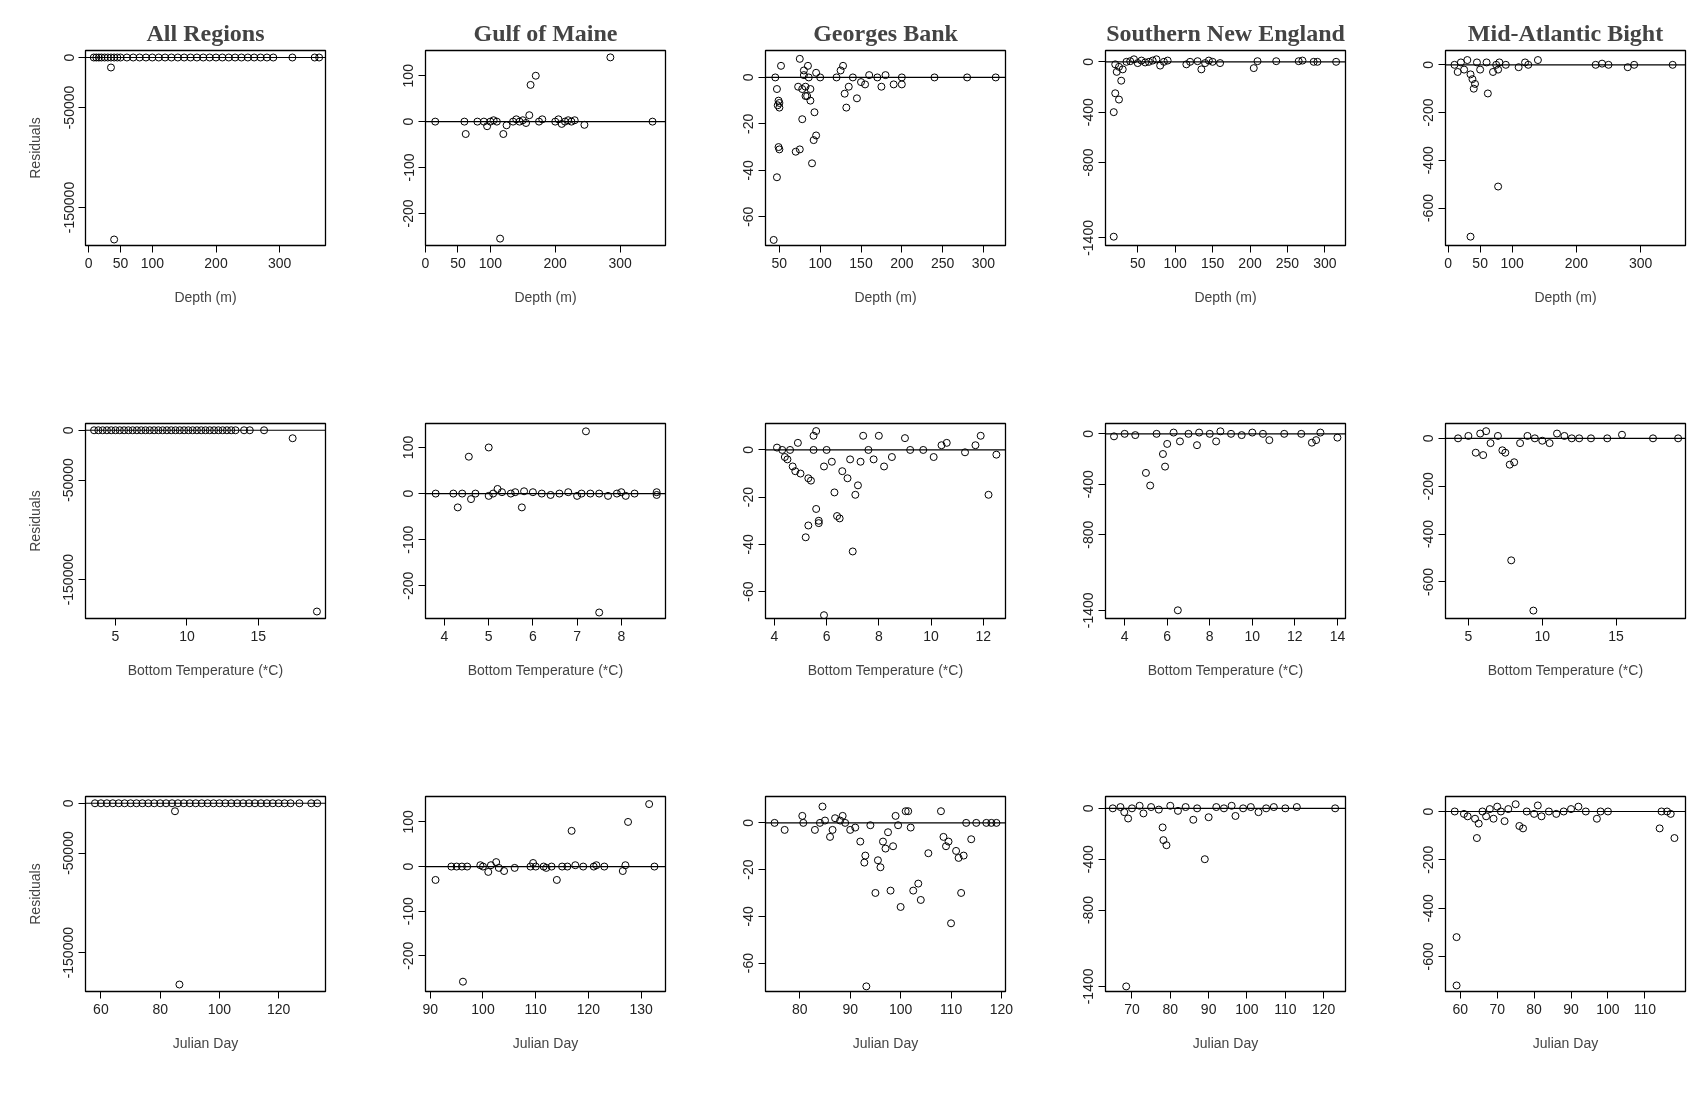 This screenshot has width=1703, height=1120. I want to click on chart-title: Georges Bank, so click(886, 32).